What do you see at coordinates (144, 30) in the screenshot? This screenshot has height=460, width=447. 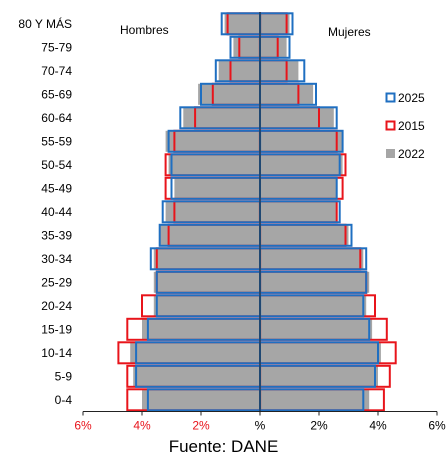 I see `left-side-label: Hombres` at bounding box center [144, 30].